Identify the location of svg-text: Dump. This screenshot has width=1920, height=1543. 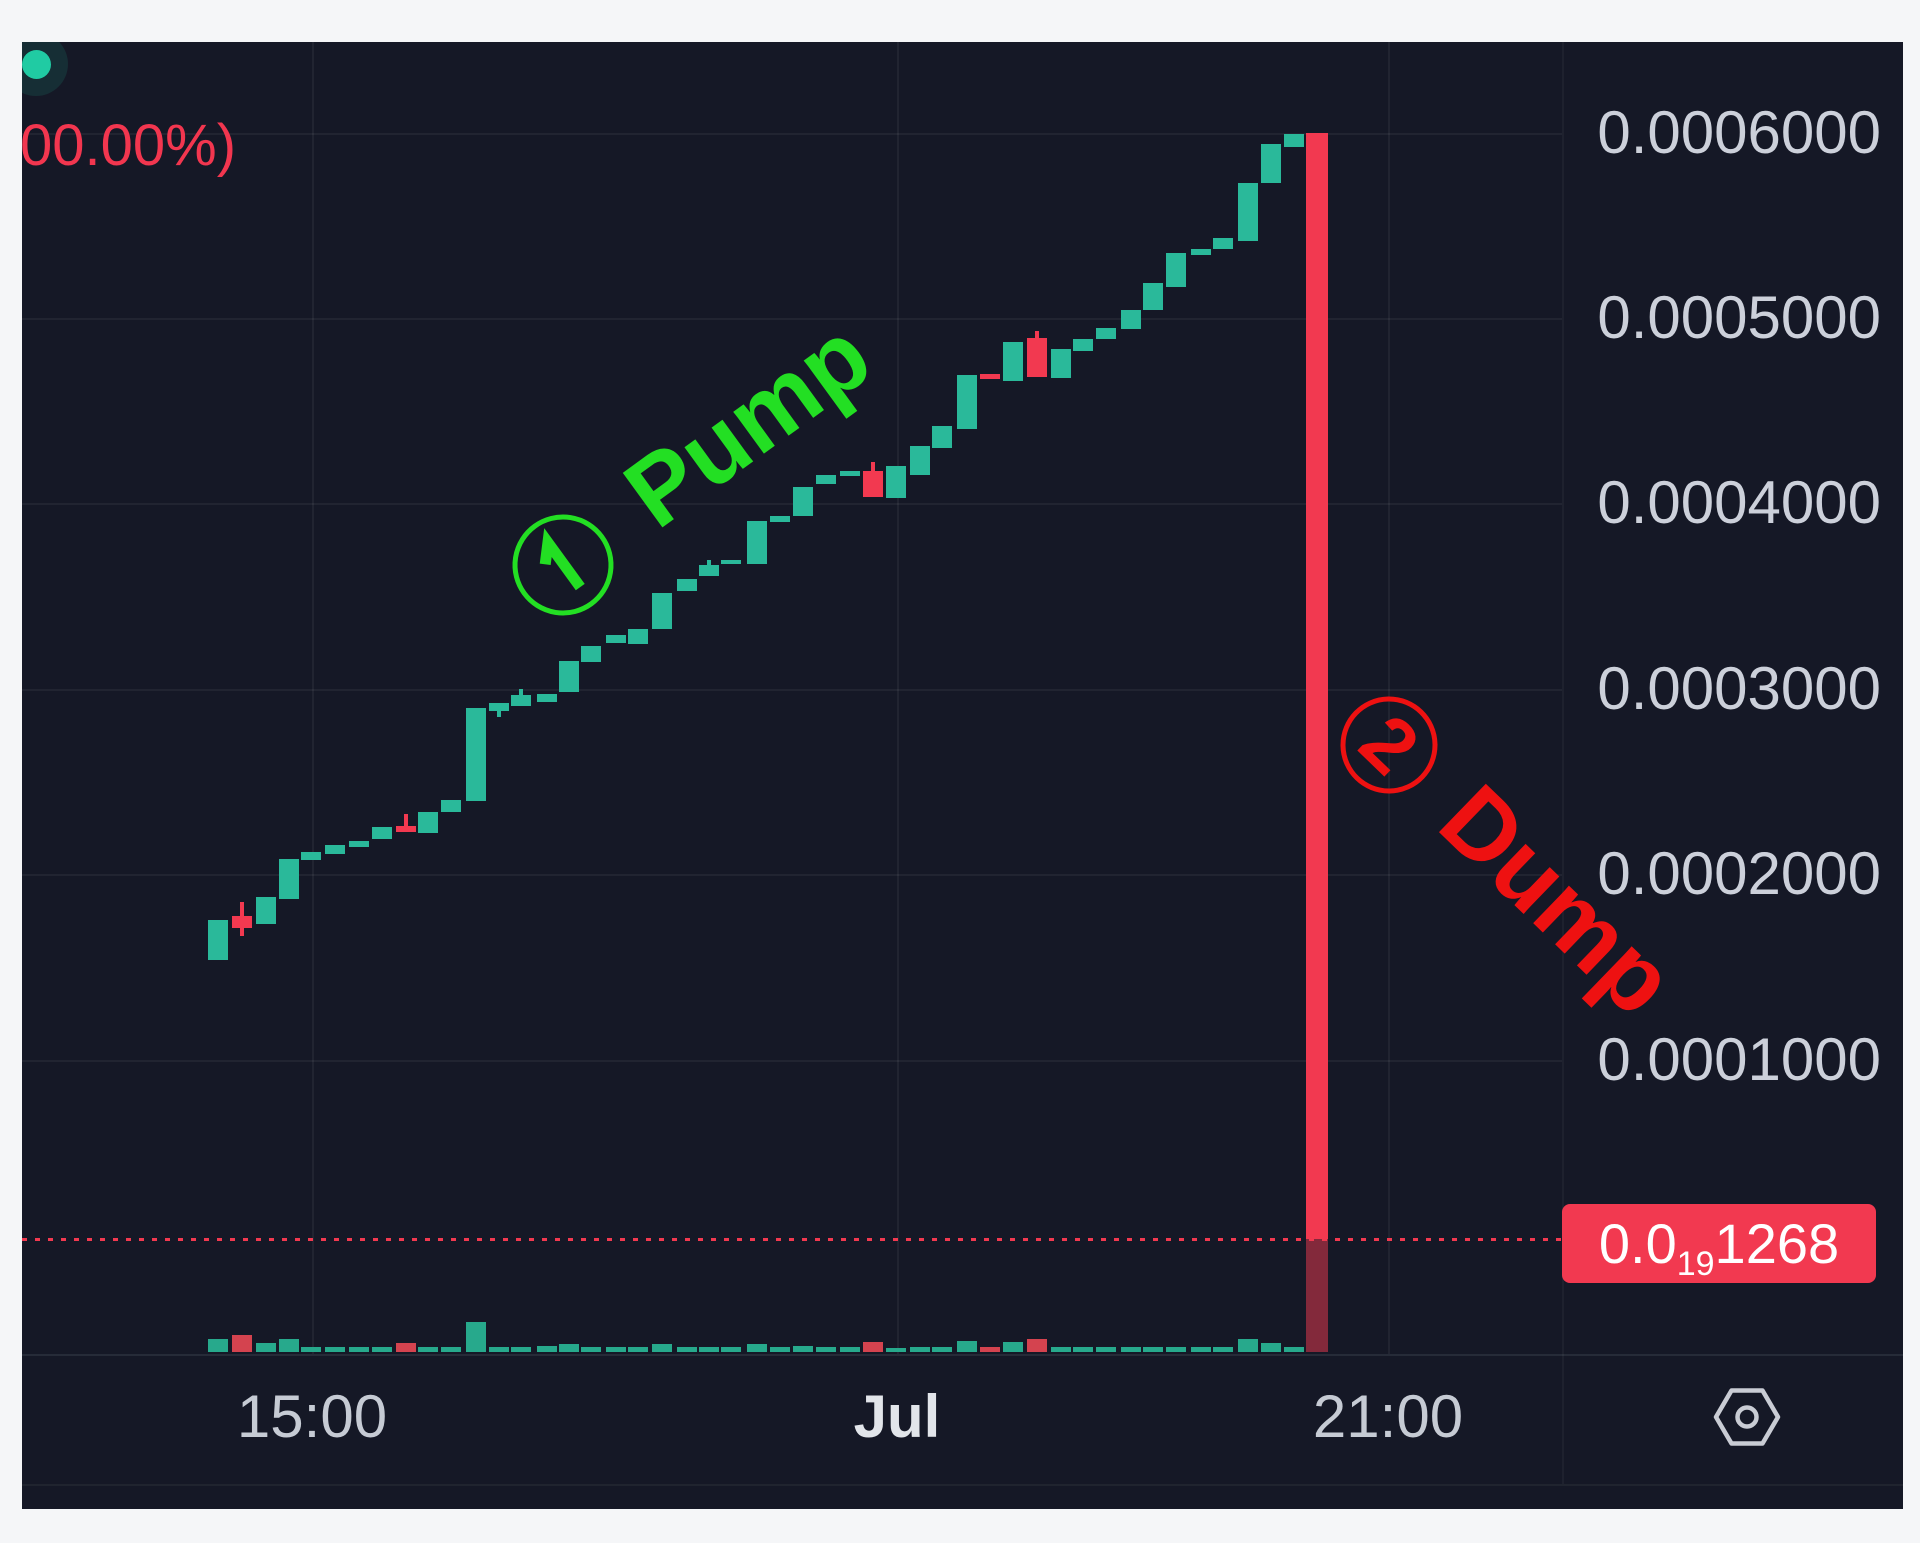
(1558, 900).